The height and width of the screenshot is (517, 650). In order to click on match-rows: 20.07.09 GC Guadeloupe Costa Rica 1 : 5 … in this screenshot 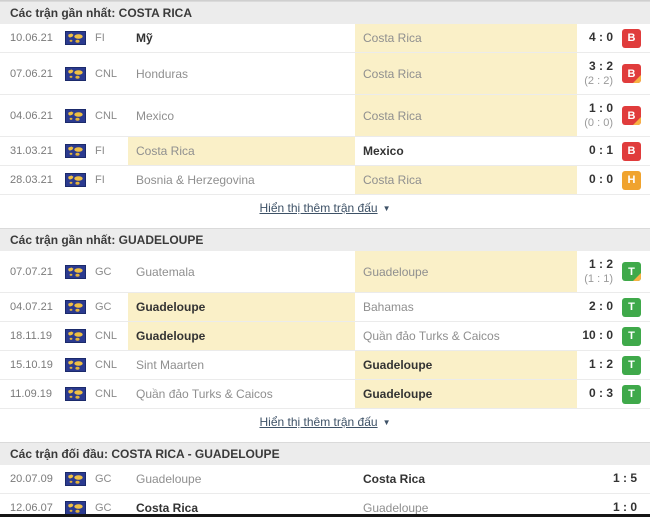, I will do `click(325, 490)`.